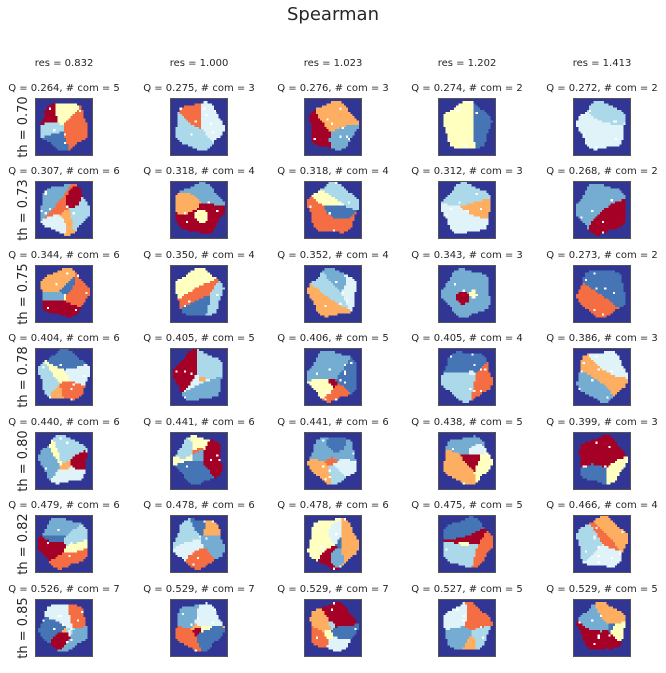 This screenshot has width=666, height=673. I want to click on column-res-label: res = 1.202, so click(467, 63).